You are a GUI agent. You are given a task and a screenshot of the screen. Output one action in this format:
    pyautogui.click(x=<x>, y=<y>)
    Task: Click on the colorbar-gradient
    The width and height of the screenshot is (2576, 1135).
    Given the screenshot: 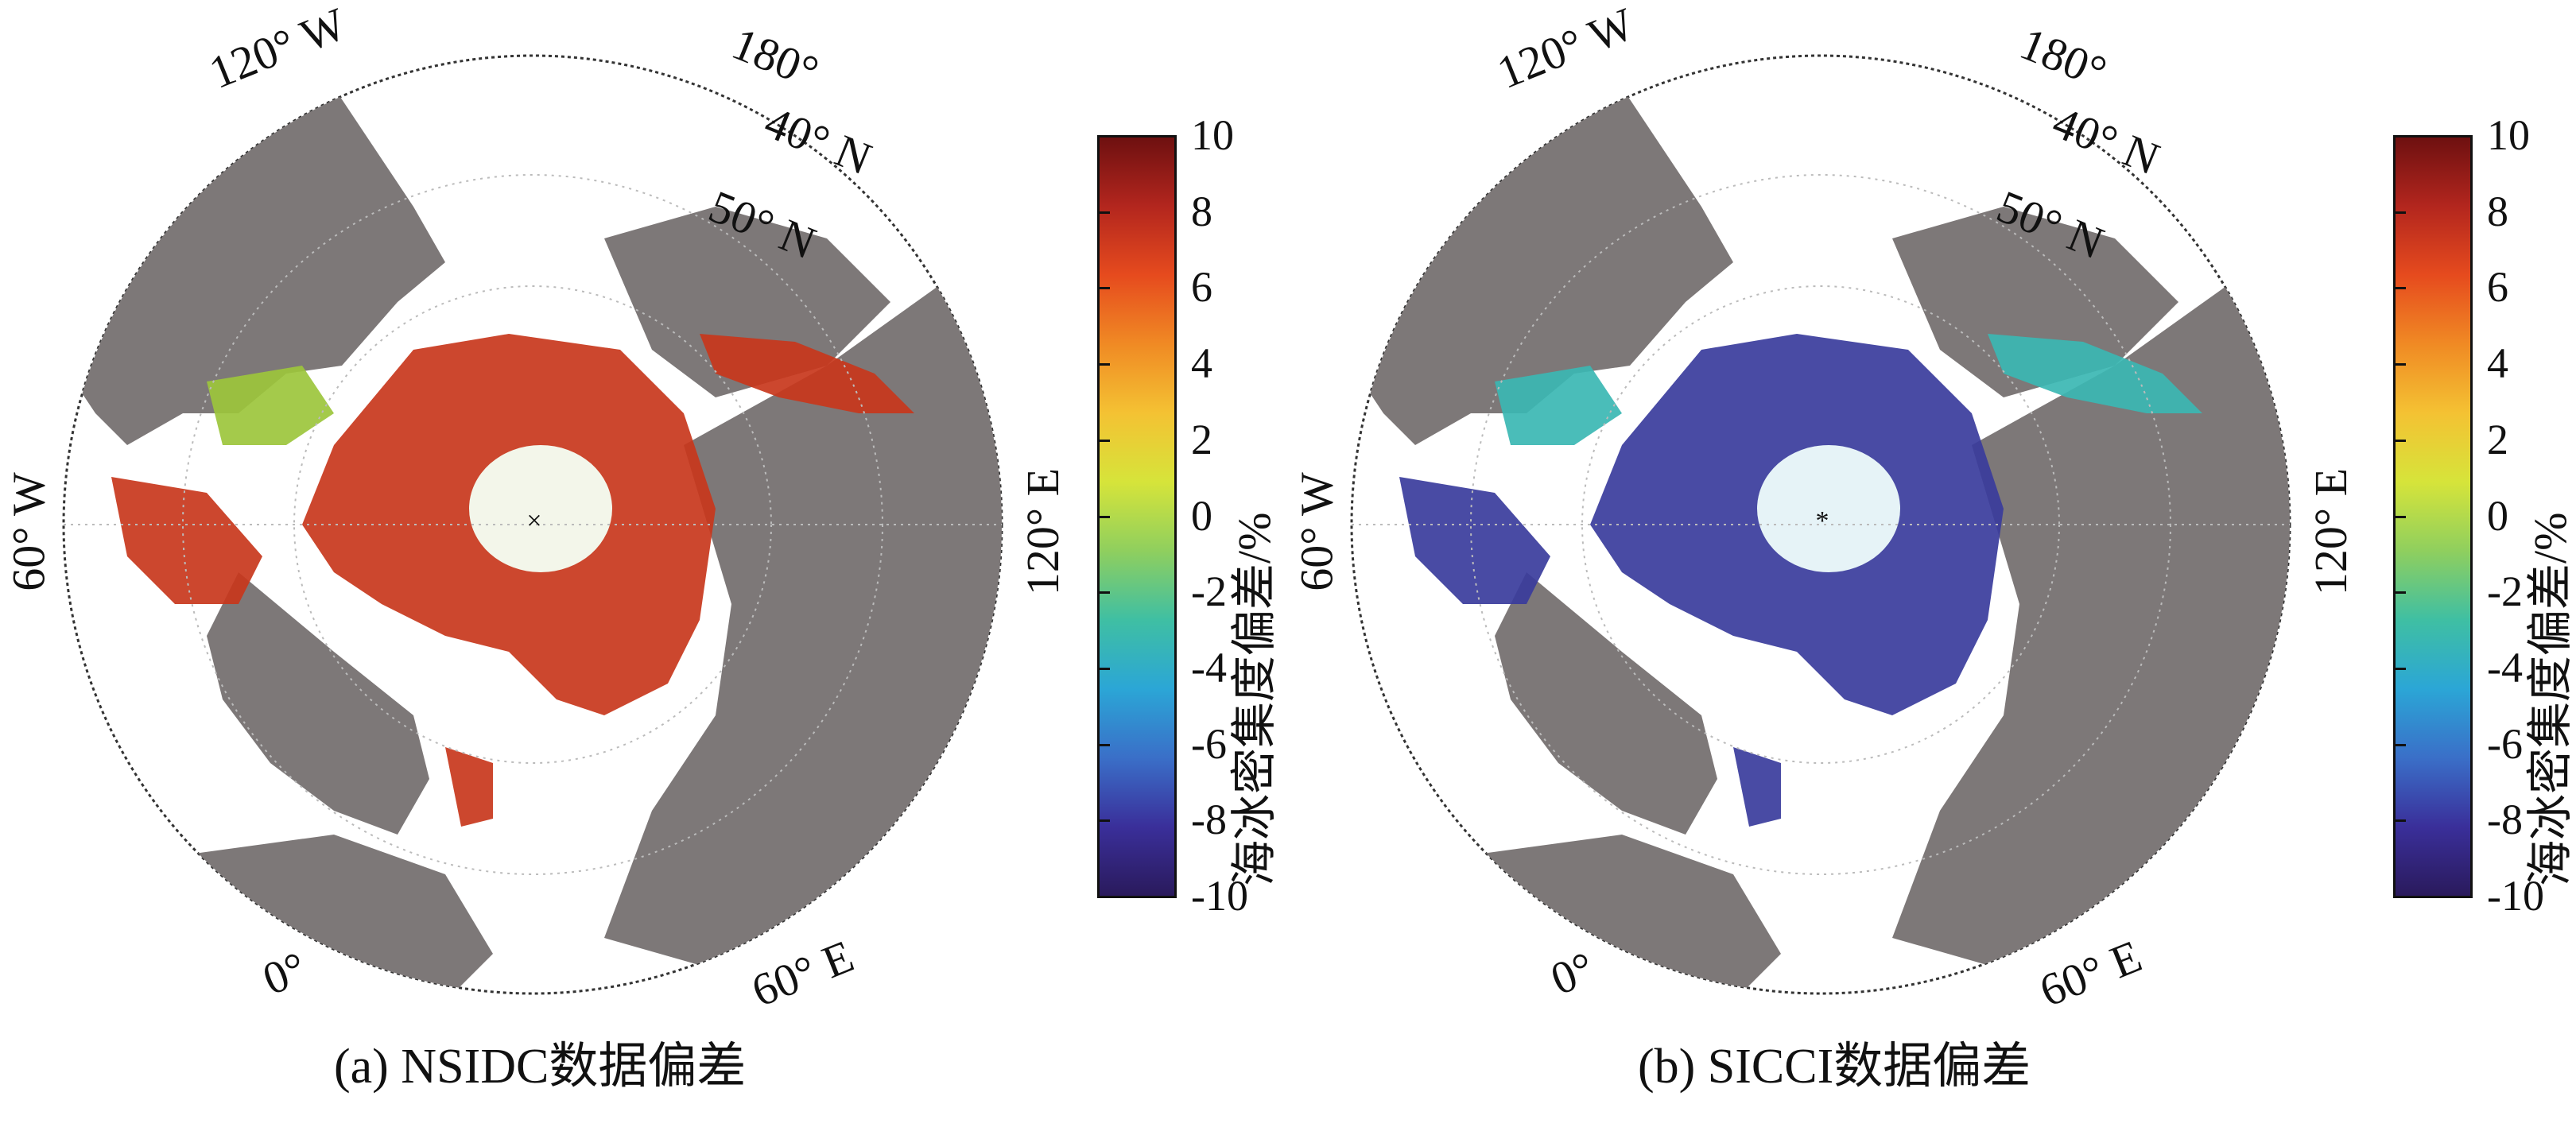 What is the action you would take?
    pyautogui.click(x=2433, y=516)
    